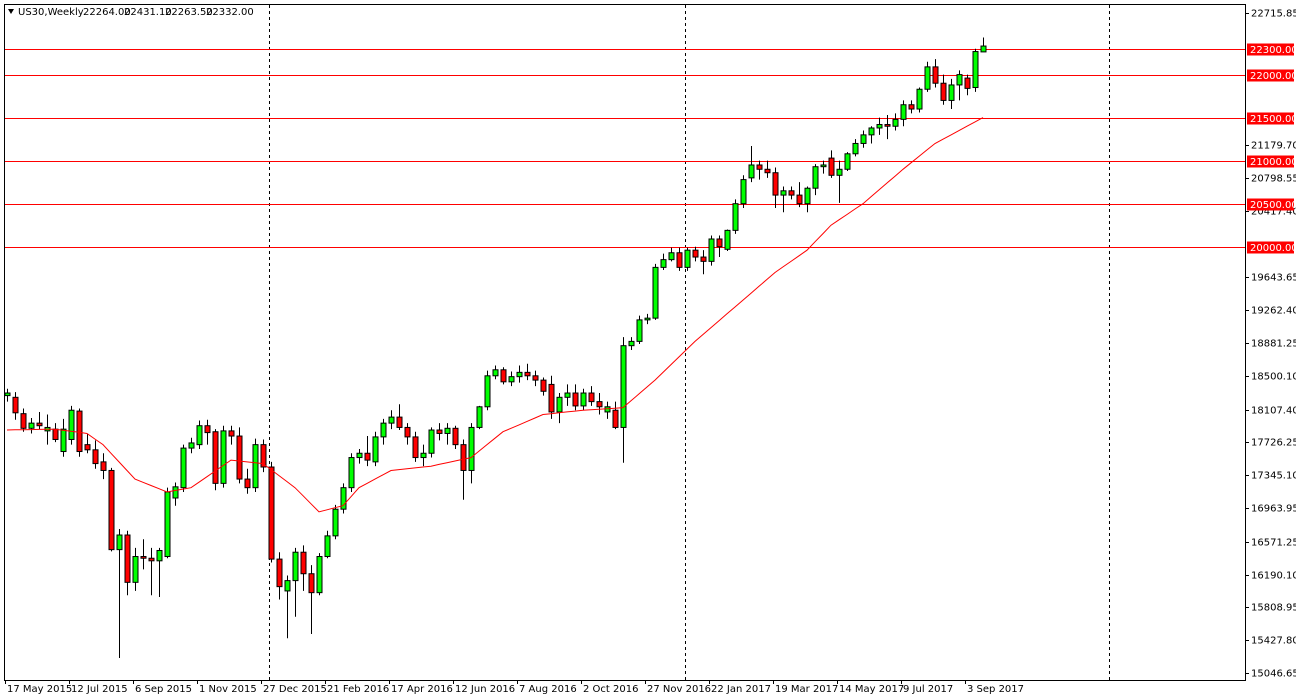 The width and height of the screenshot is (1296, 698). I want to click on x-tick-label: 7 Aug 2016, so click(548, 689).